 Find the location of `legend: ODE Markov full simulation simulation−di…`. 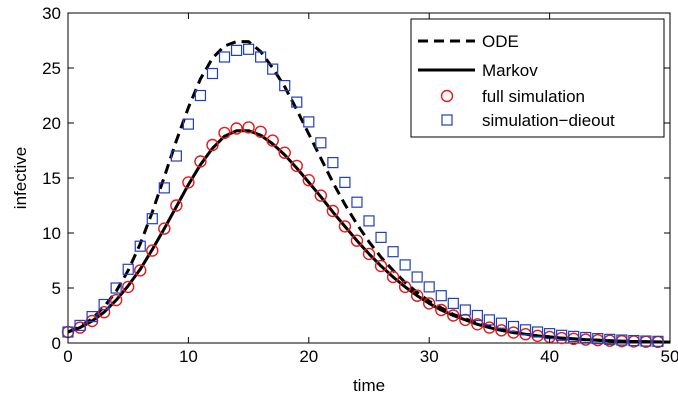

legend: ODE Markov full simulation simulation−di… is located at coordinates (537, 78).